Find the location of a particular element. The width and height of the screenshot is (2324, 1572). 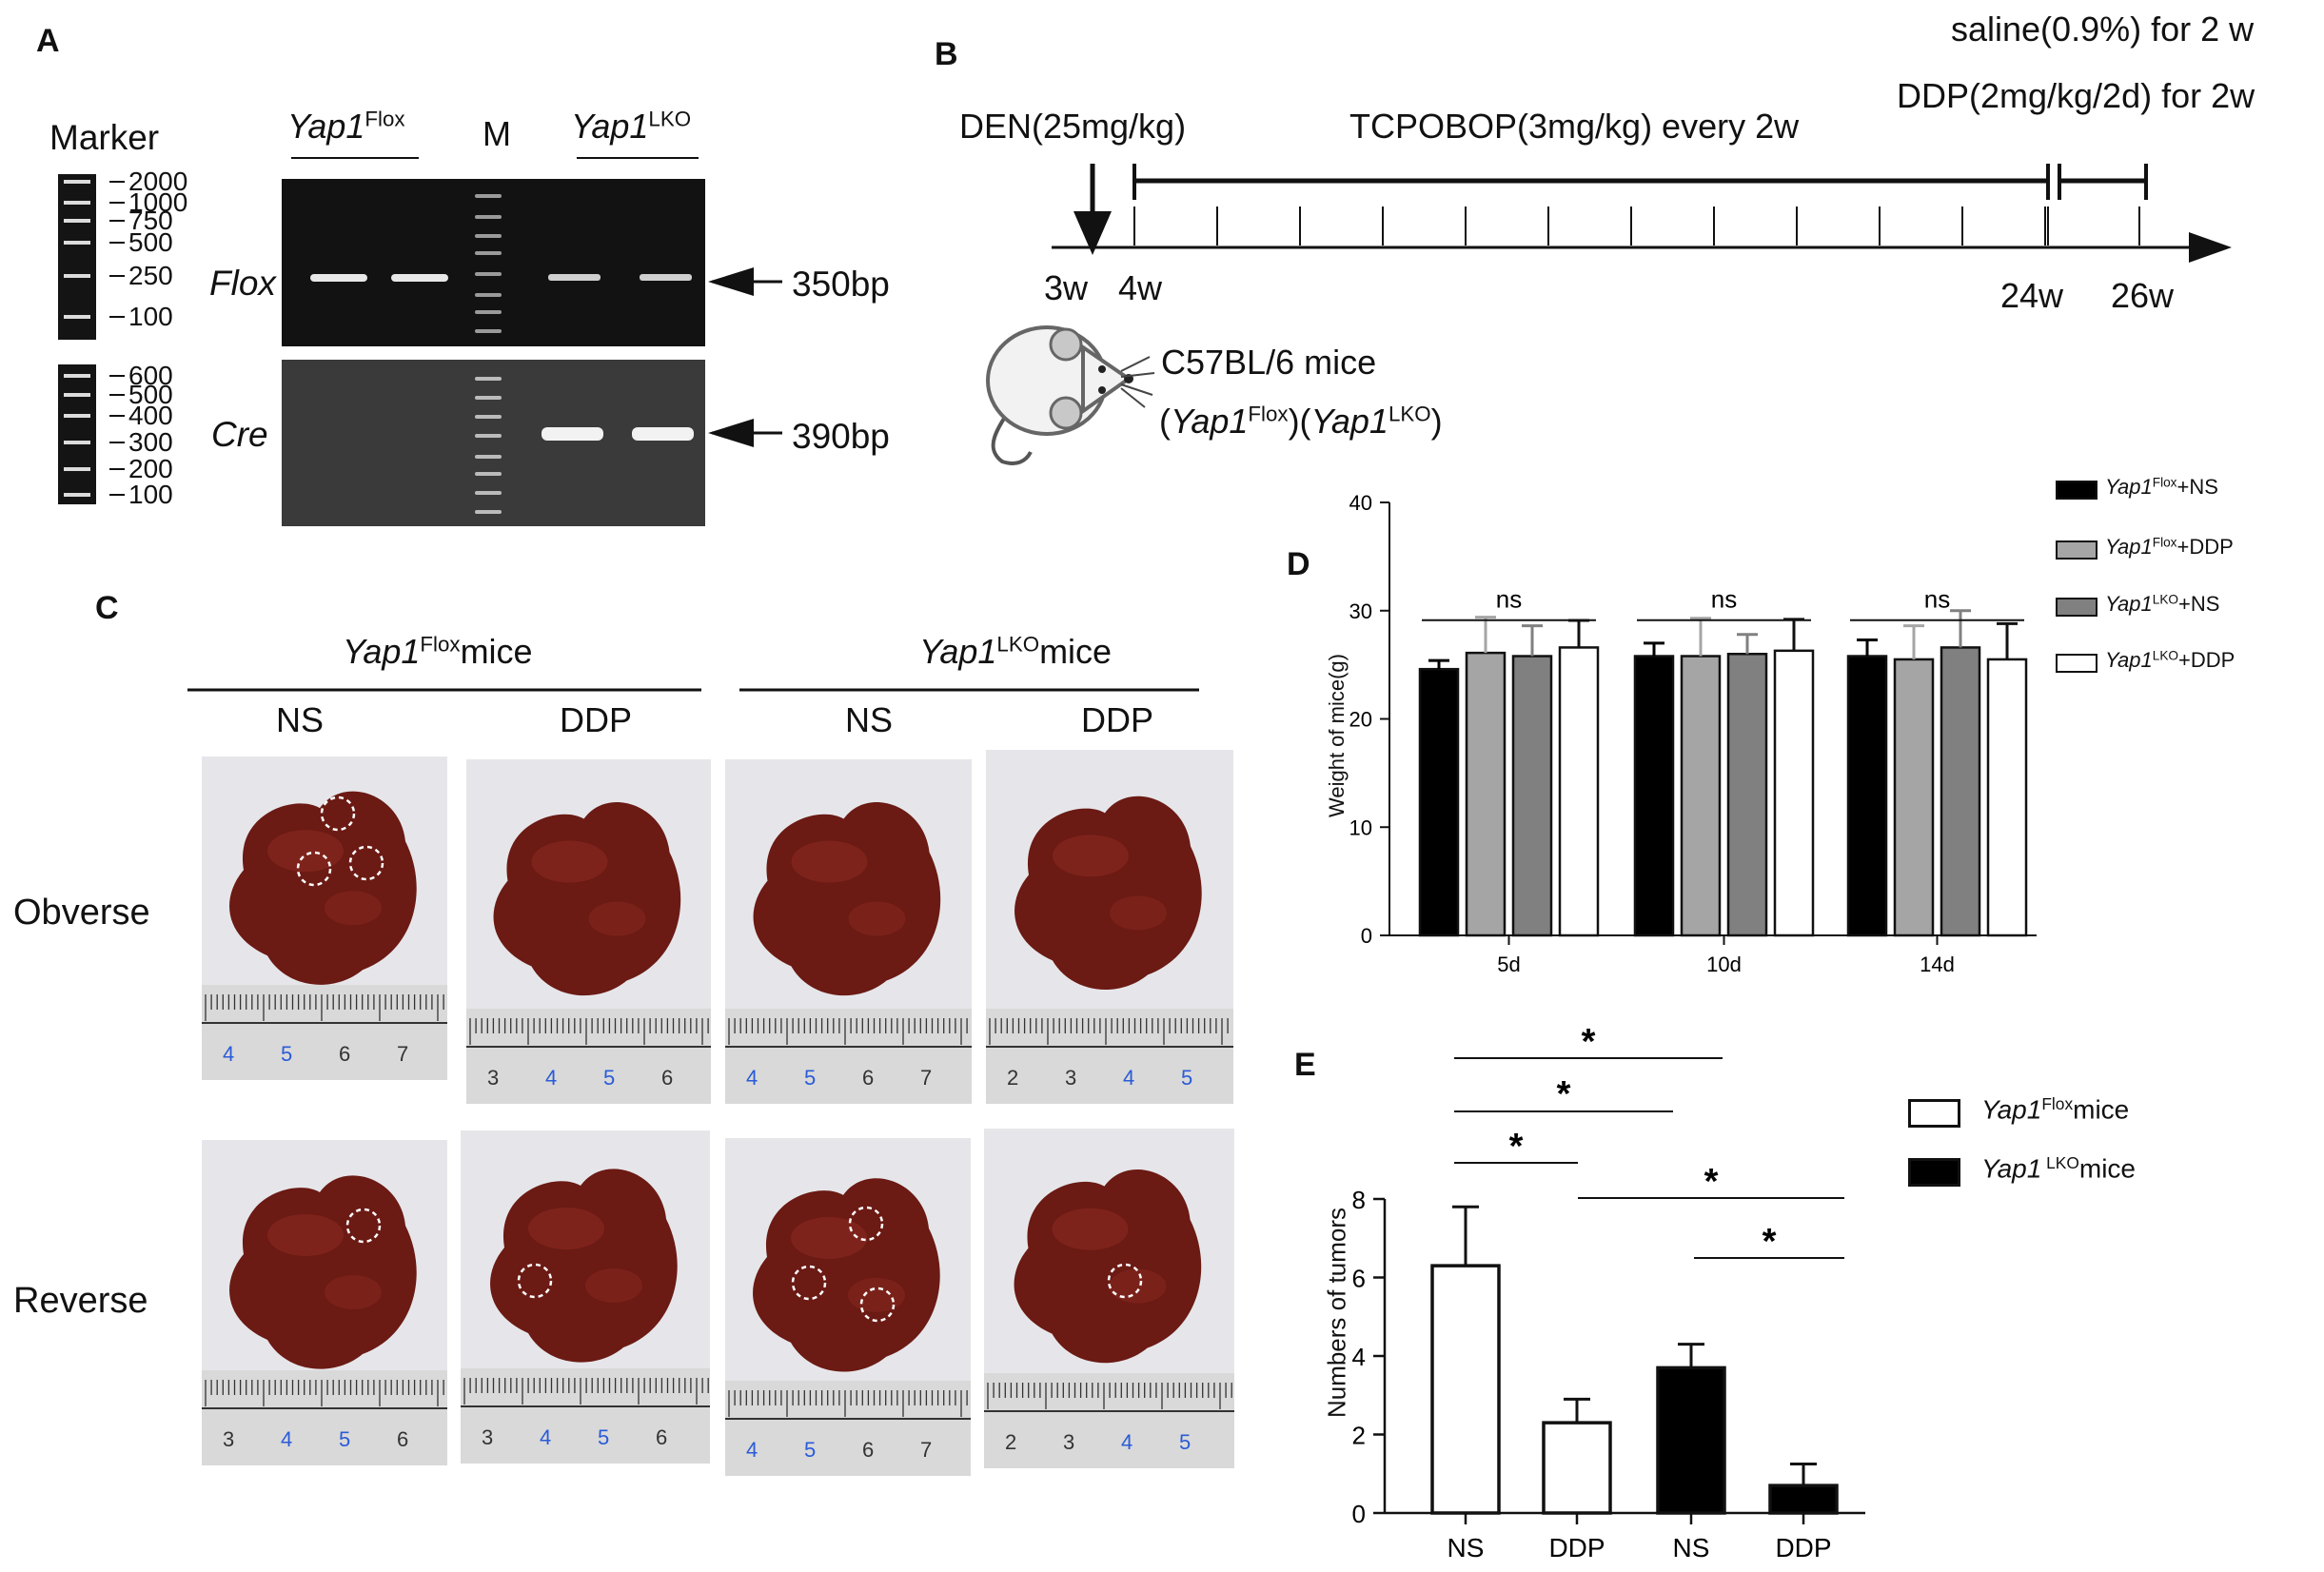

chart-d-ytick-label: 10 is located at coordinates (1360, 827).